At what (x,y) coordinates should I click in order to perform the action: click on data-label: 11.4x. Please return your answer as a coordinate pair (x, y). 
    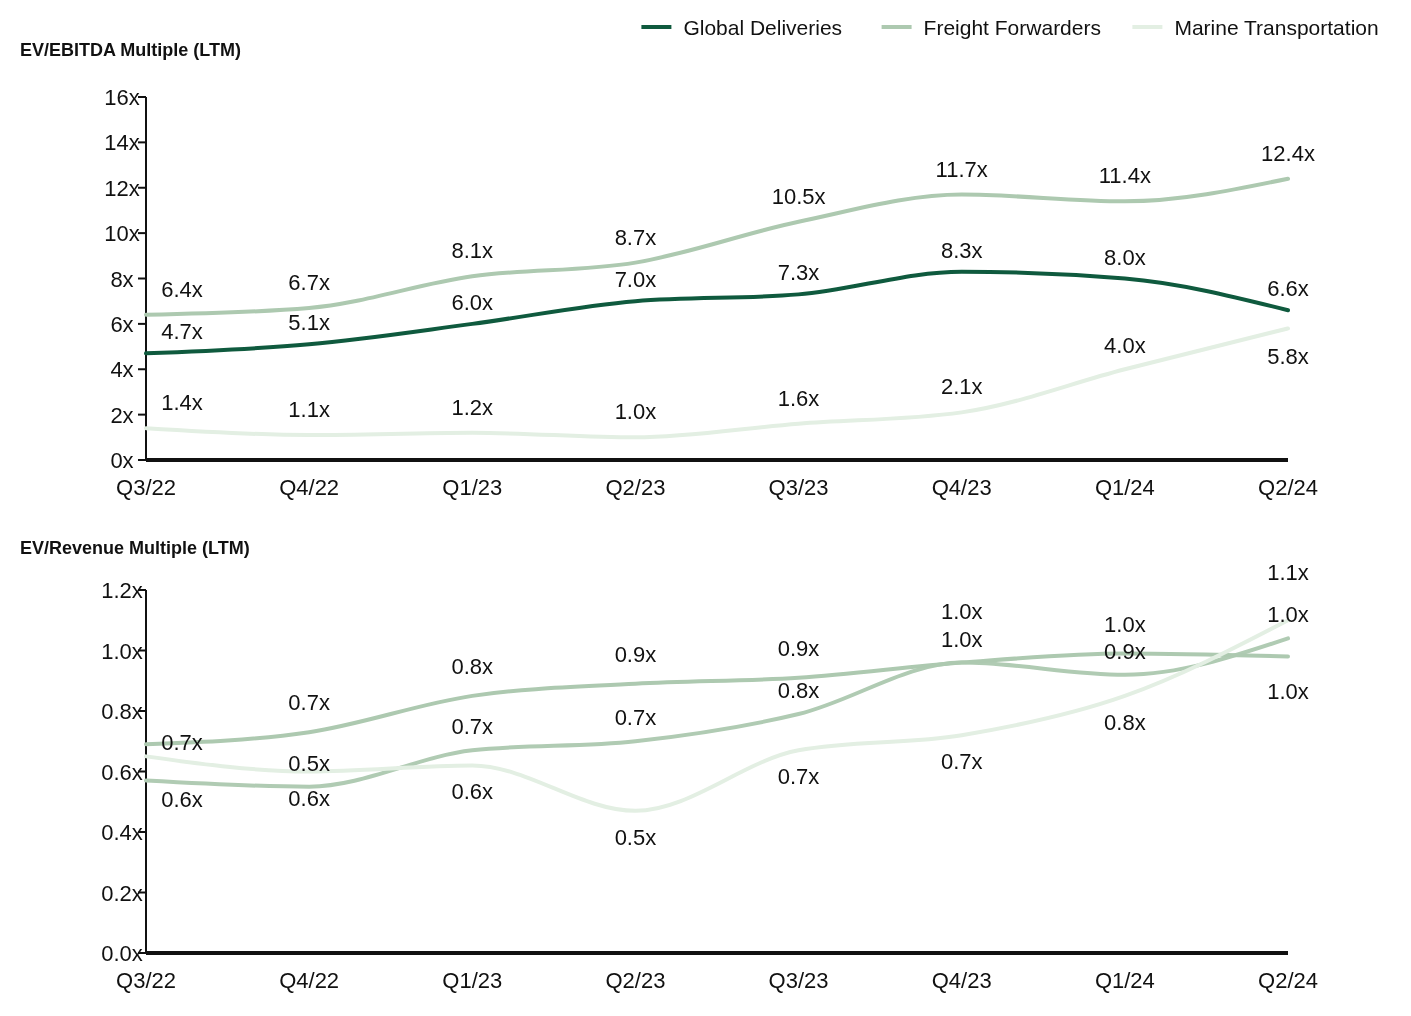
    Looking at the image, I should click on (1124, 176).